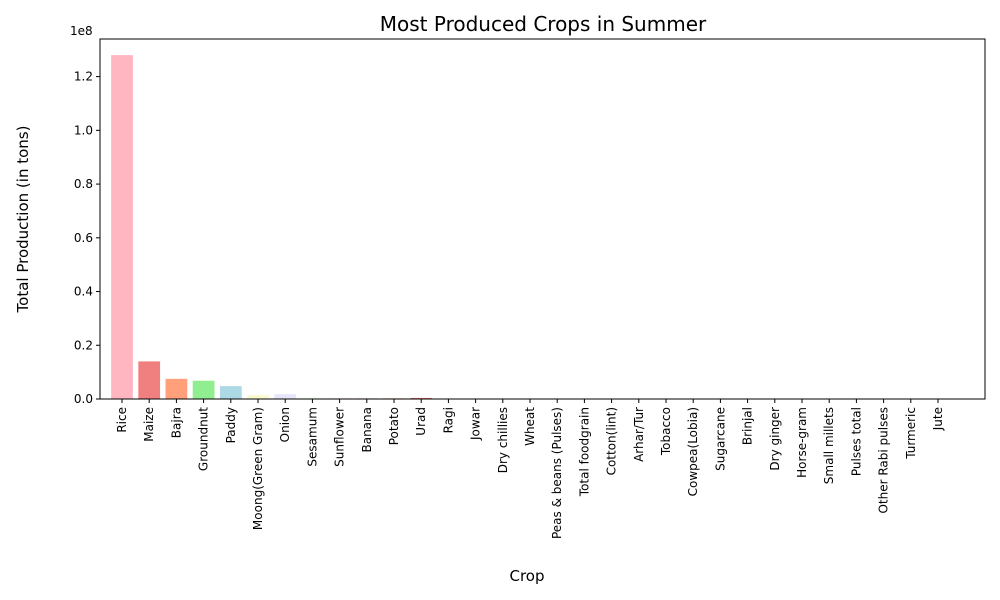 The image size is (1000, 600). I want to click on x-tick-label: Dry ginger, so click(775, 439).